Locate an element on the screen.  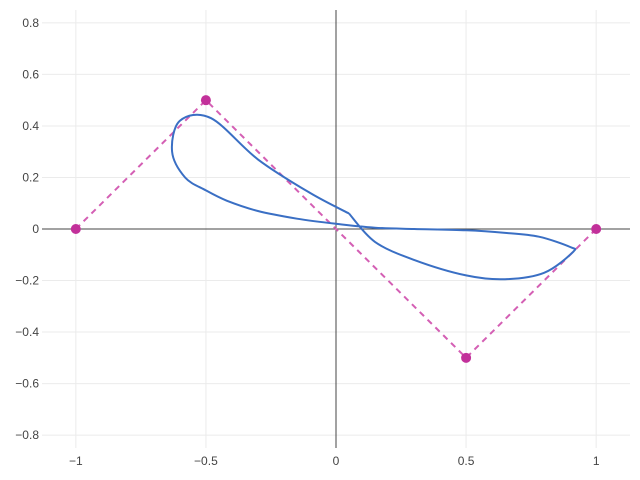
x-tick-label: −1 is located at coordinates (76, 461).